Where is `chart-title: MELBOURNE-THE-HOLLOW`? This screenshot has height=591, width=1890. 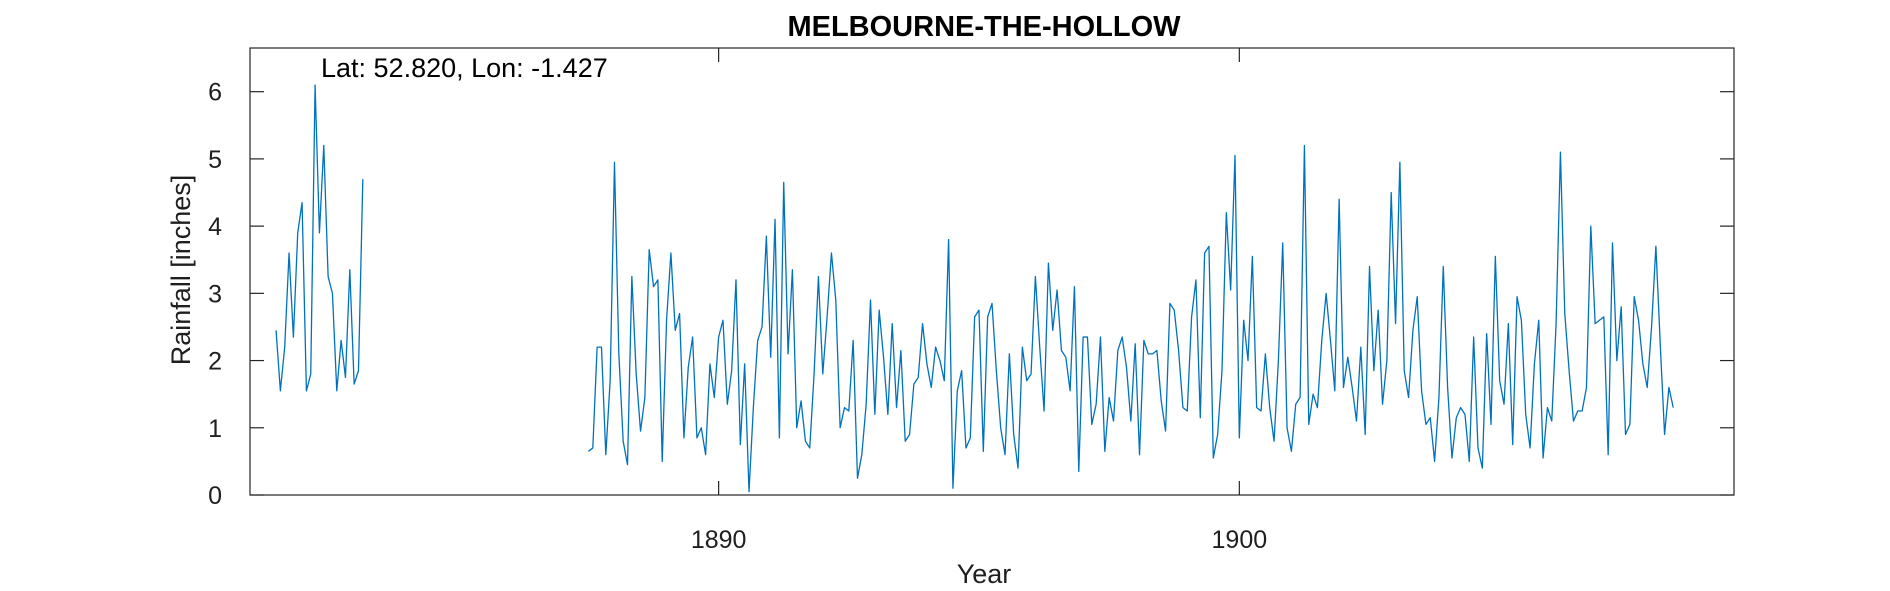 chart-title: MELBOURNE-THE-HOLLOW is located at coordinates (984, 27).